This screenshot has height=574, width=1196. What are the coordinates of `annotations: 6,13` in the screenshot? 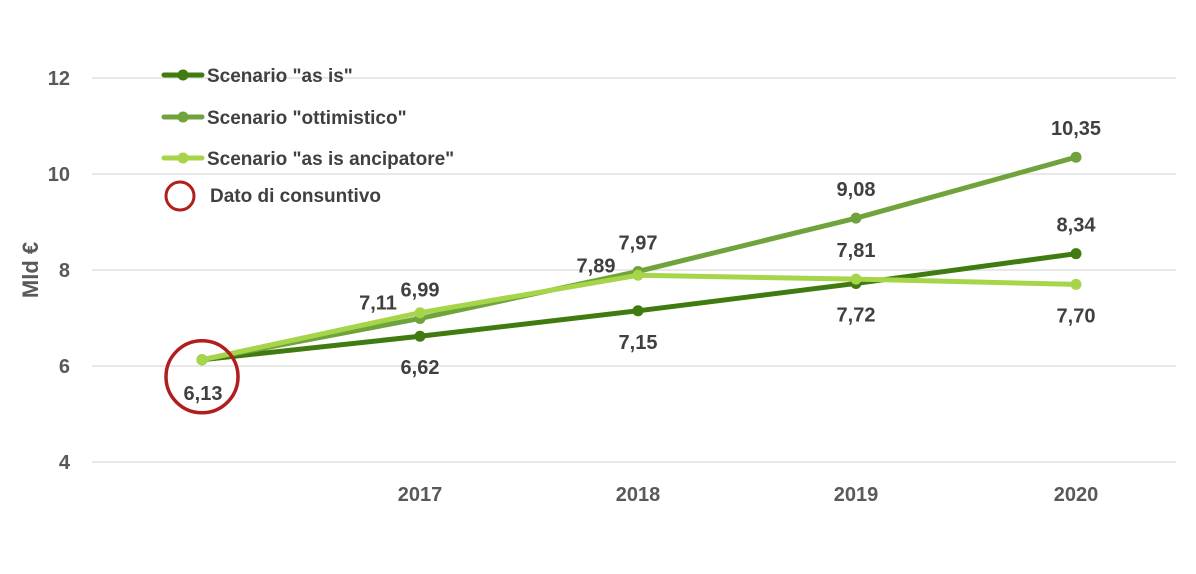 It's located at (202, 377).